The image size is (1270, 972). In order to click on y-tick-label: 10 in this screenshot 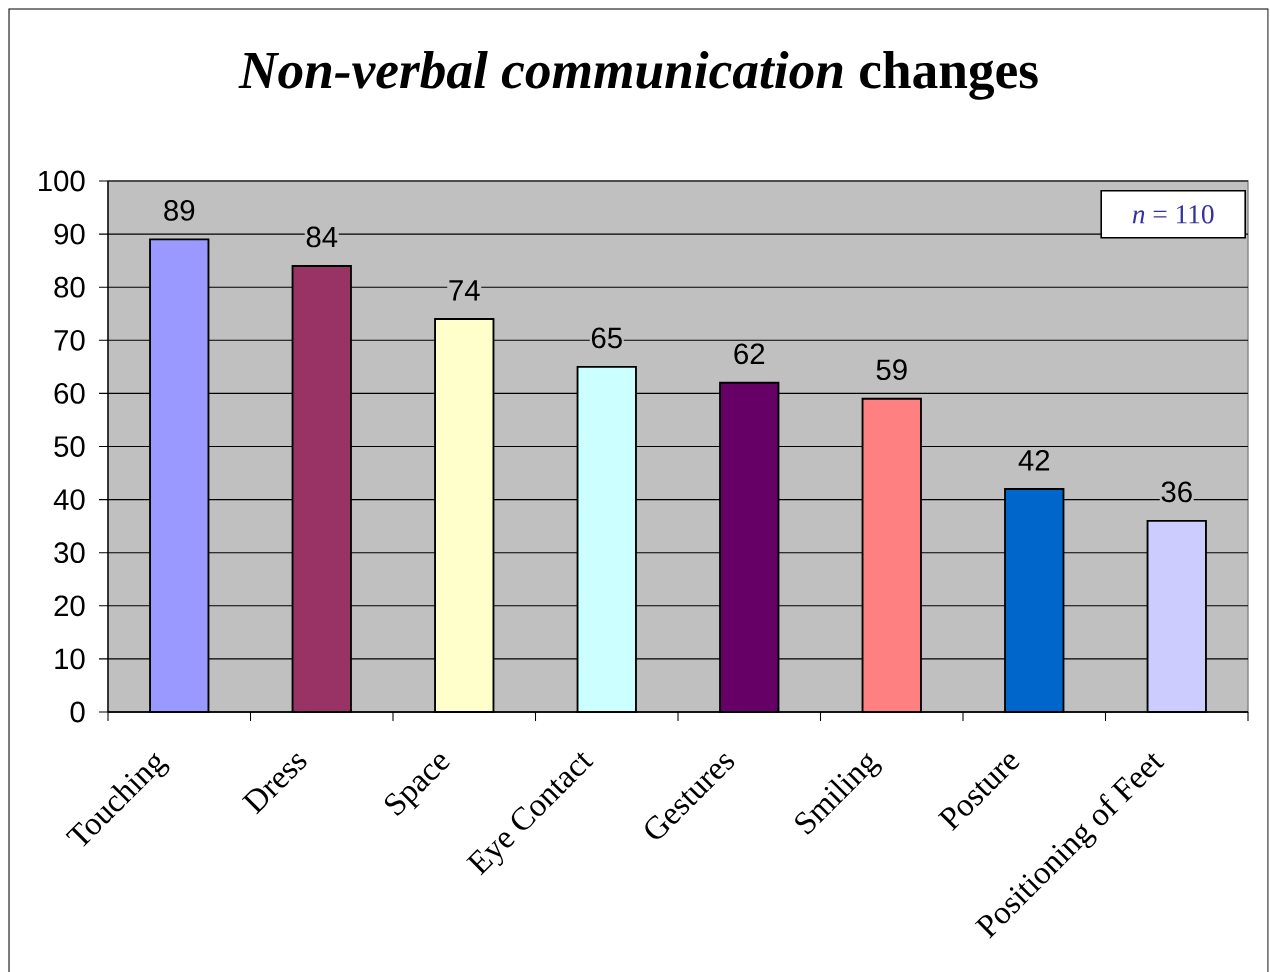, I will do `click(70, 659)`.